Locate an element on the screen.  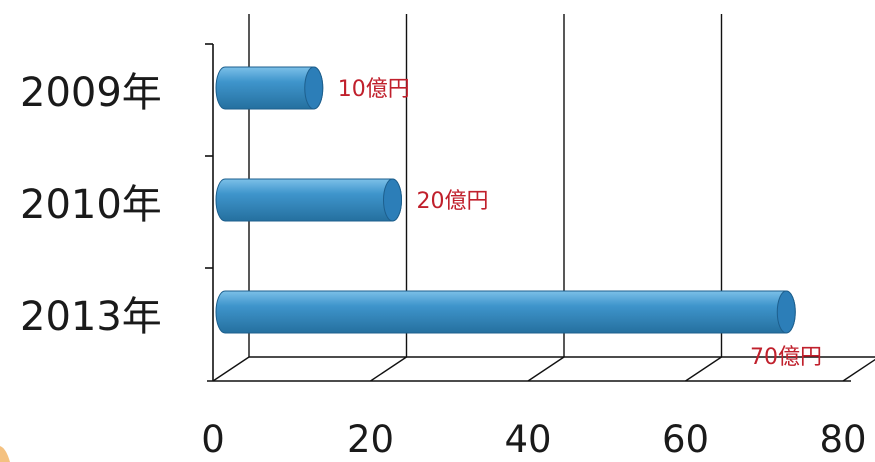
category-label-0: 2009年 is located at coordinates (91, 93).